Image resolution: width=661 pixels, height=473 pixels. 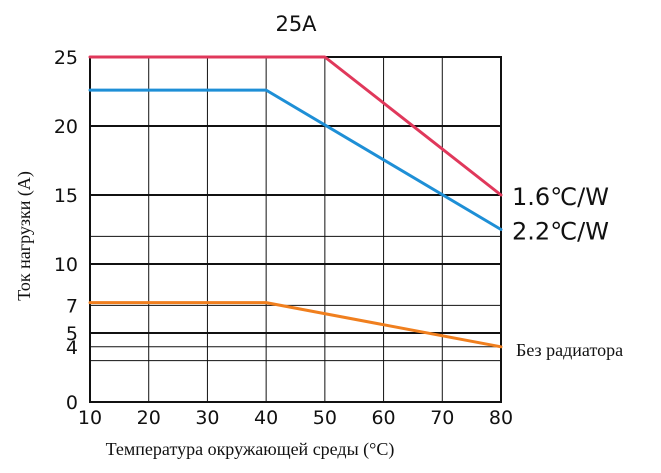 What do you see at coordinates (567, 271) in the screenshot?
I see `series-labels: 1.6℃/W 2.2℃/W Без радиатора` at bounding box center [567, 271].